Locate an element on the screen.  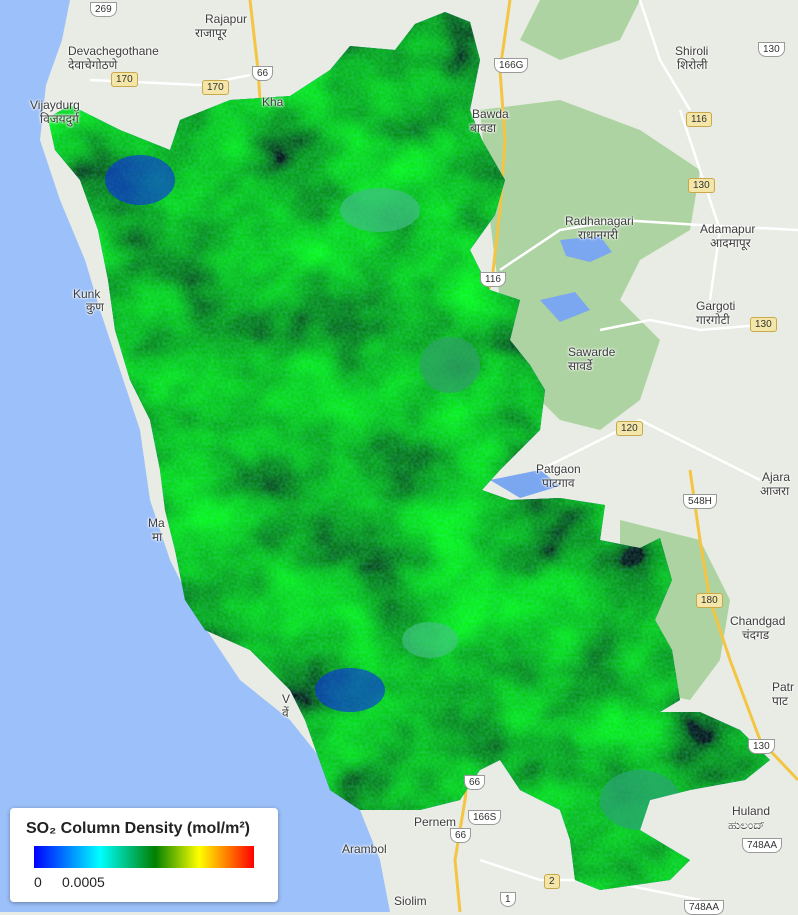
place-label-vengurla-mr: वें is located at coordinates (285, 713).